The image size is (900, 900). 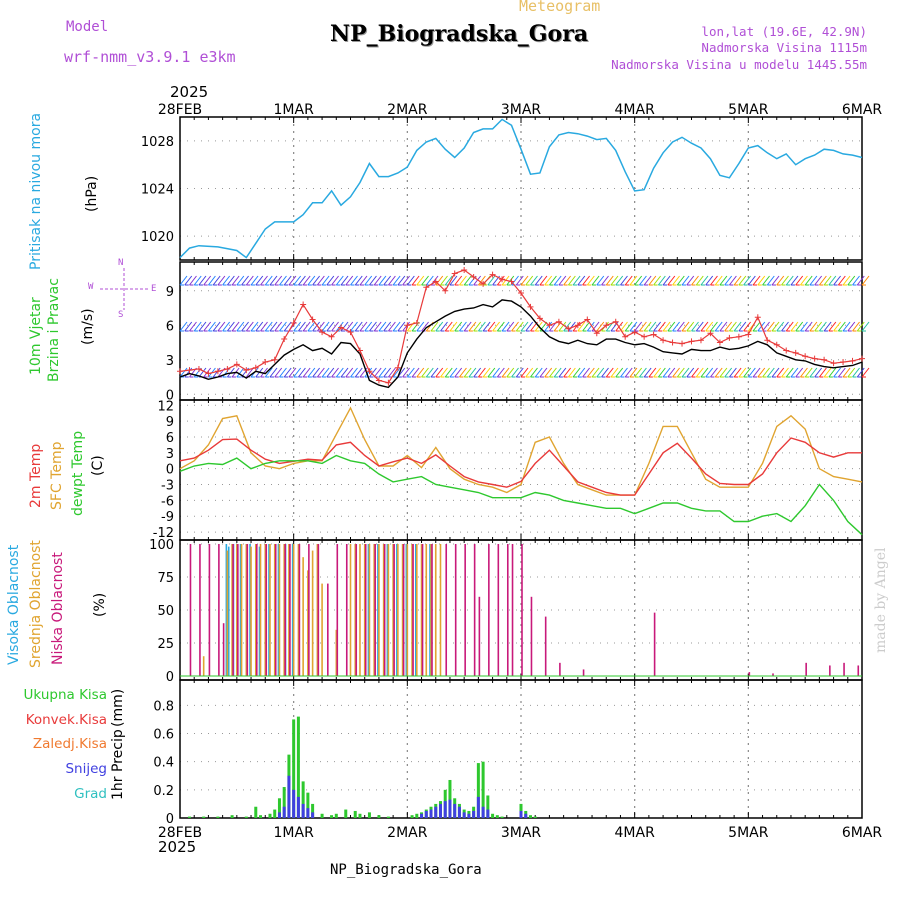 I want to click on x-tick-label-bottom: 2MAR, so click(x=407, y=833).